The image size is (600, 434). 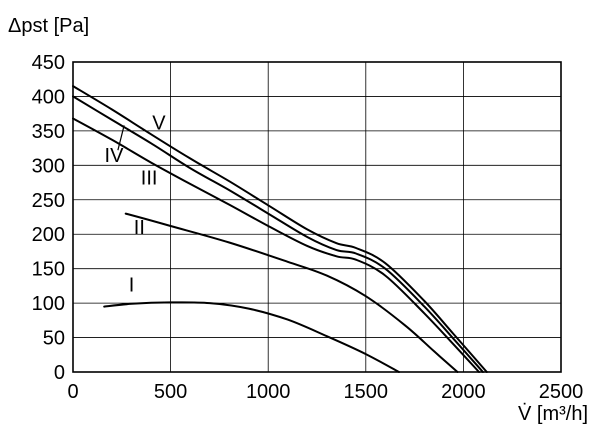 What do you see at coordinates (366, 392) in the screenshot?
I see `x-tick-label: 1500` at bounding box center [366, 392].